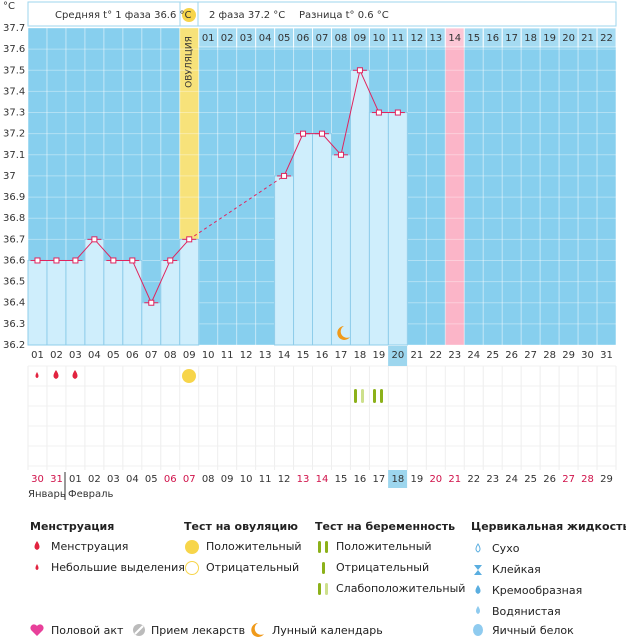 The width and height of the screenshot is (626, 637). I want to click on date-label: 04, so click(132, 479).